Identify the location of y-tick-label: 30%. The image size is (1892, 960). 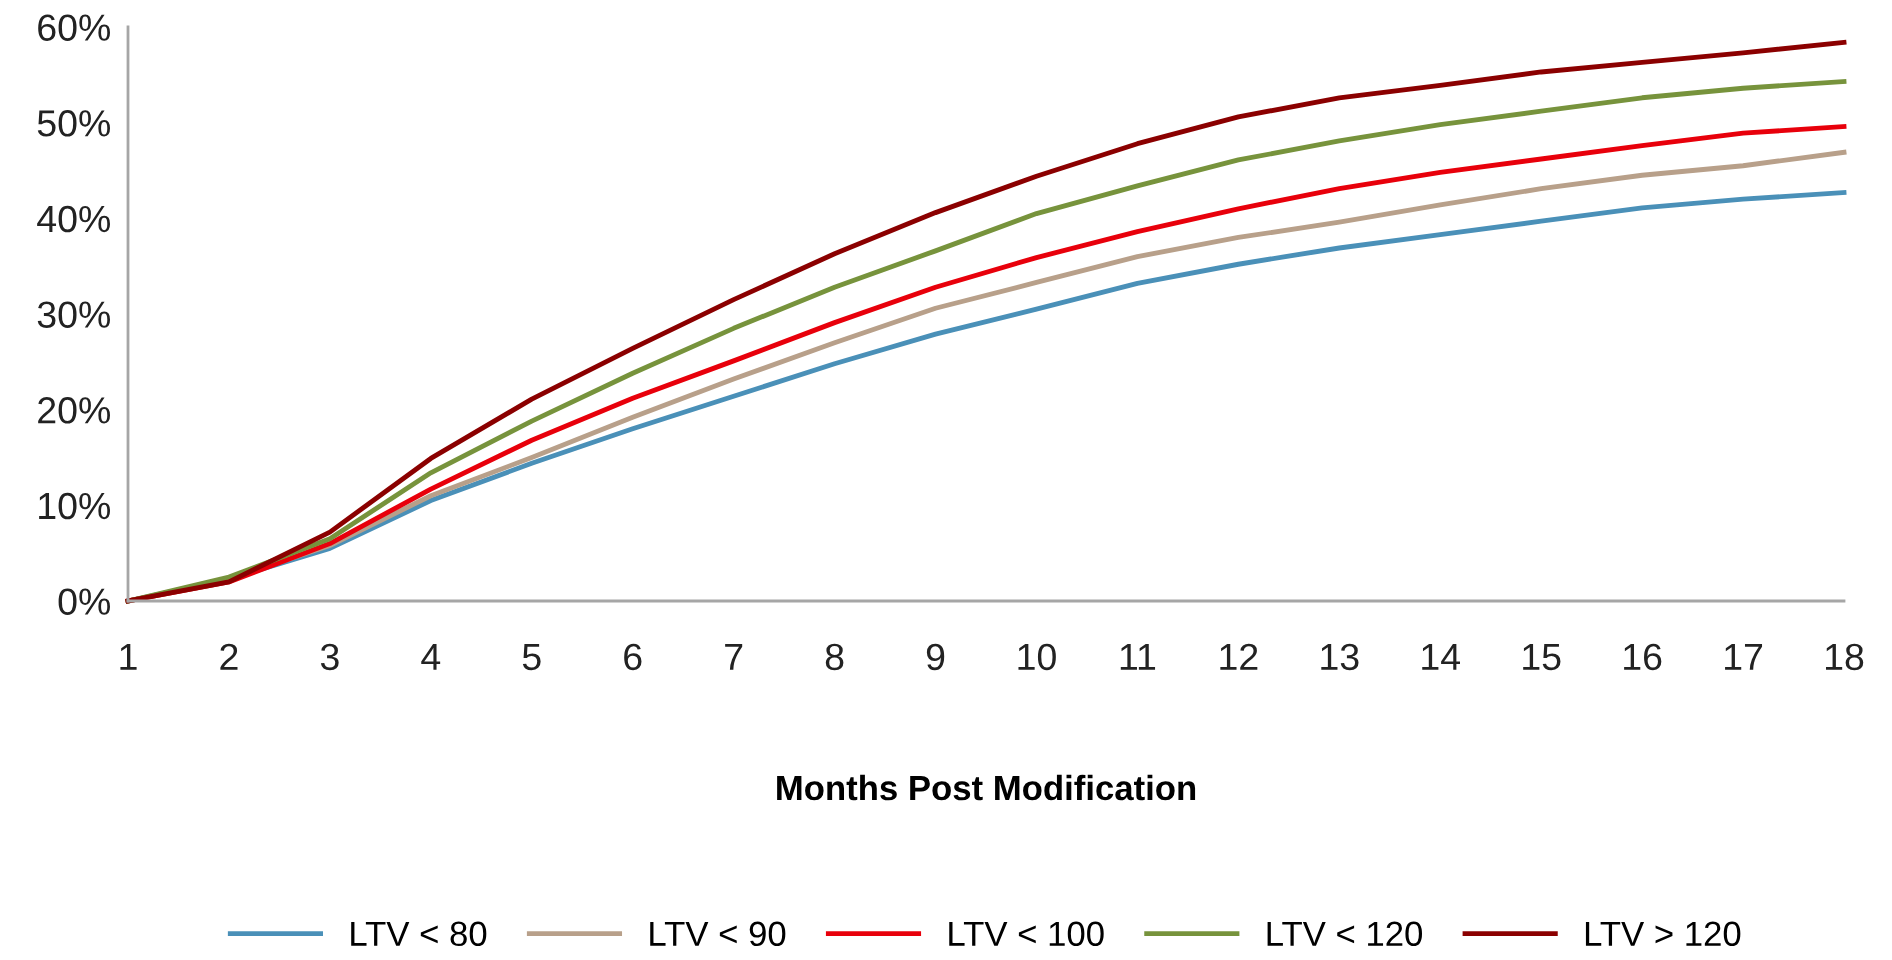
(73, 314).